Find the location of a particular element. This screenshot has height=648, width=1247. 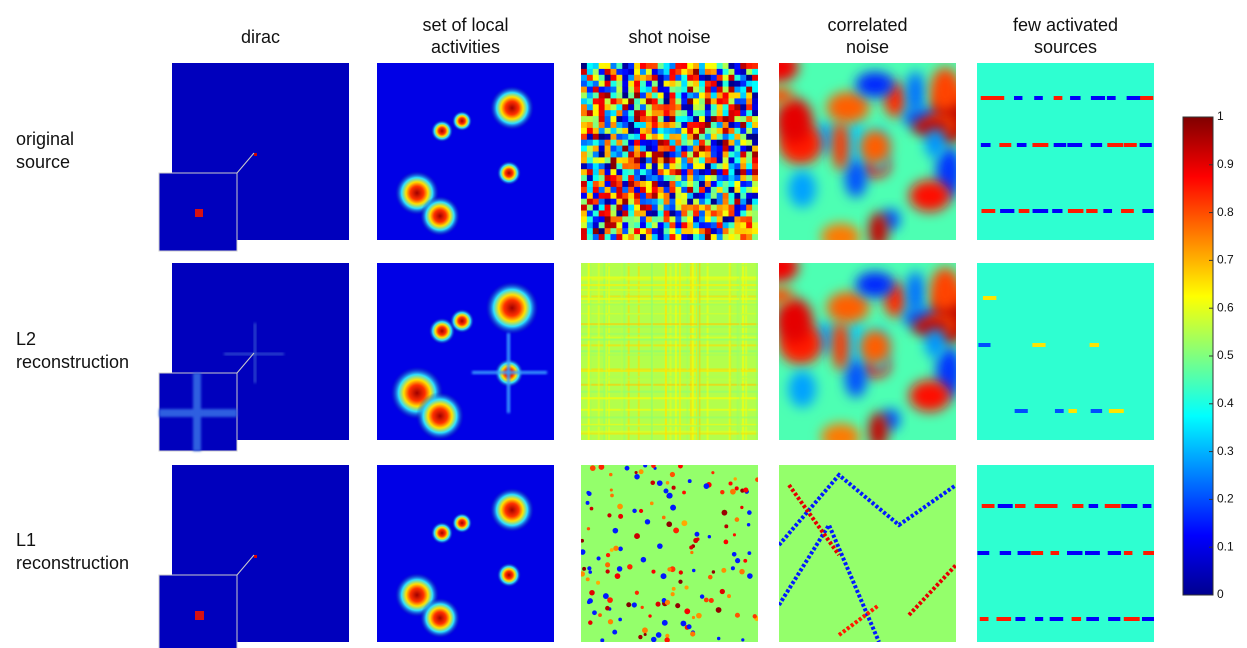

colorbar-tick-label: 0.4 is located at coordinates (1225, 403).